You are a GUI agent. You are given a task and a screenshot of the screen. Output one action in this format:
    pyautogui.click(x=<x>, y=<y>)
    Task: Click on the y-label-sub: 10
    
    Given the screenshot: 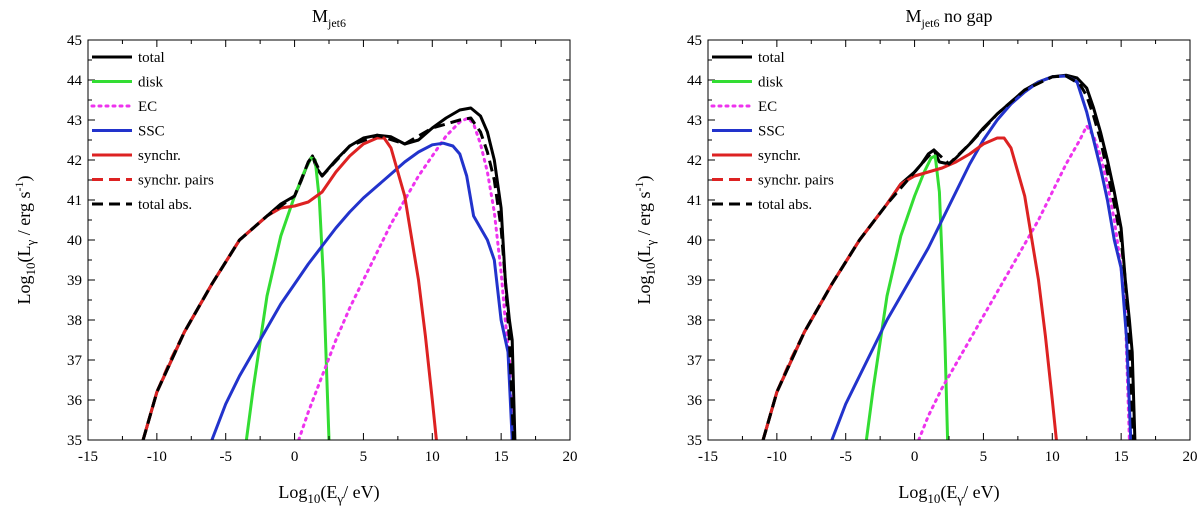 What is the action you would take?
    pyautogui.click(x=650, y=268)
    